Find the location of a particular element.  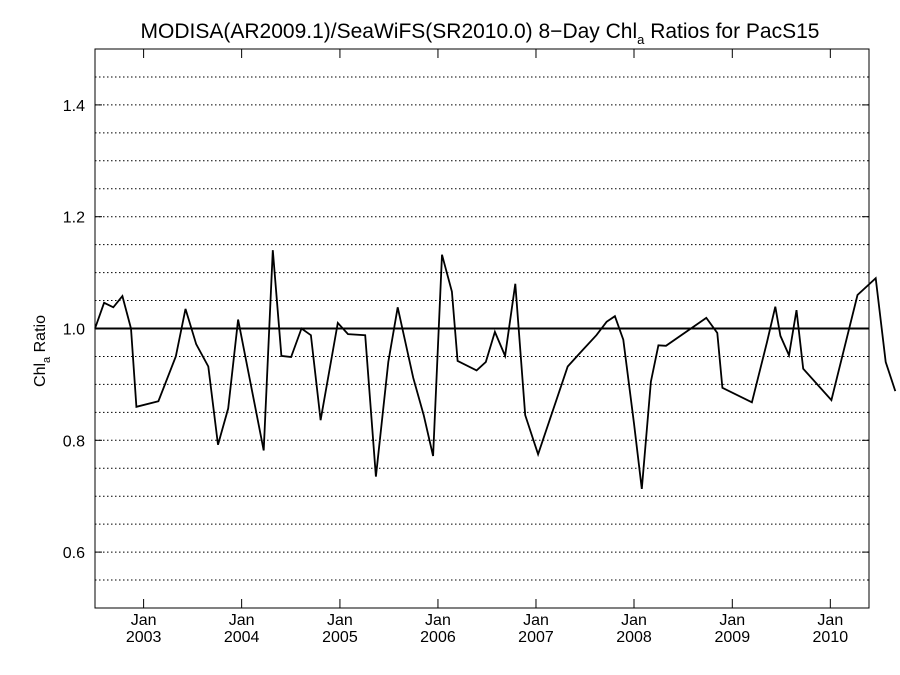

x-tick-label-year: 2008 is located at coordinates (634, 637).